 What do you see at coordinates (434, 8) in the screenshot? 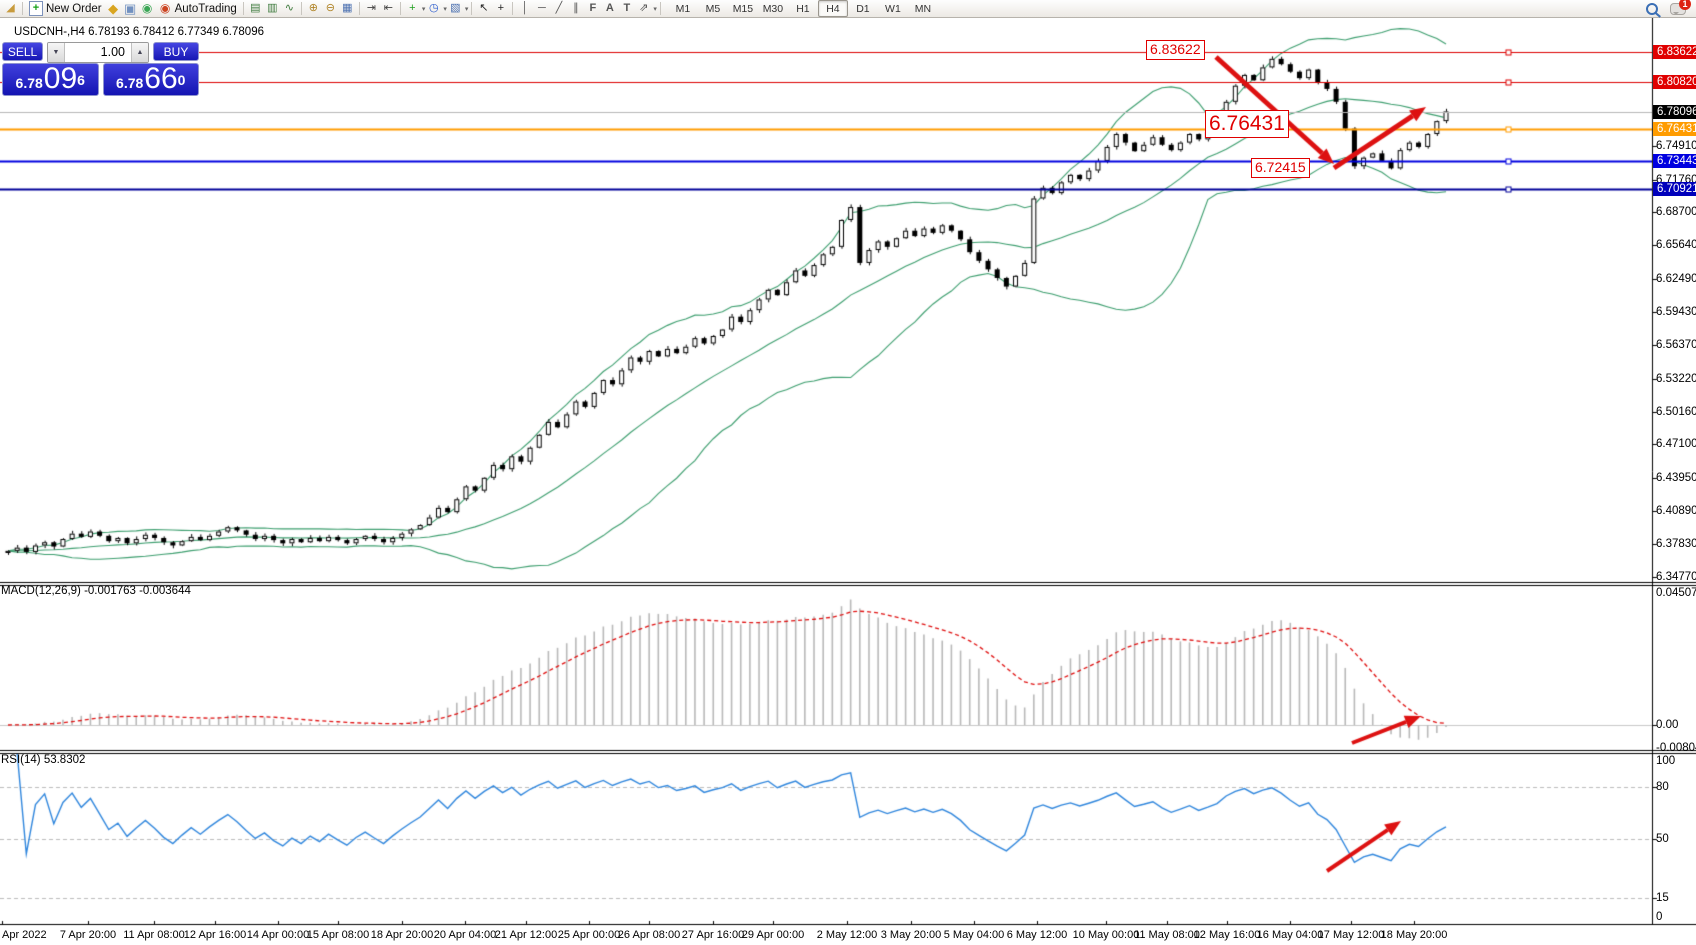
I see `periods-icon: ◷` at bounding box center [434, 8].